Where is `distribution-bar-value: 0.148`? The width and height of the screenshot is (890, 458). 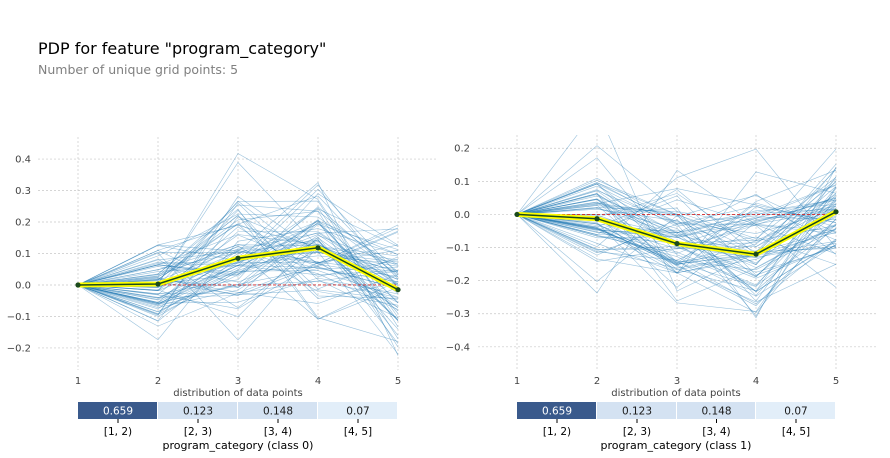
distribution-bar-value: 0.148 is located at coordinates (278, 411).